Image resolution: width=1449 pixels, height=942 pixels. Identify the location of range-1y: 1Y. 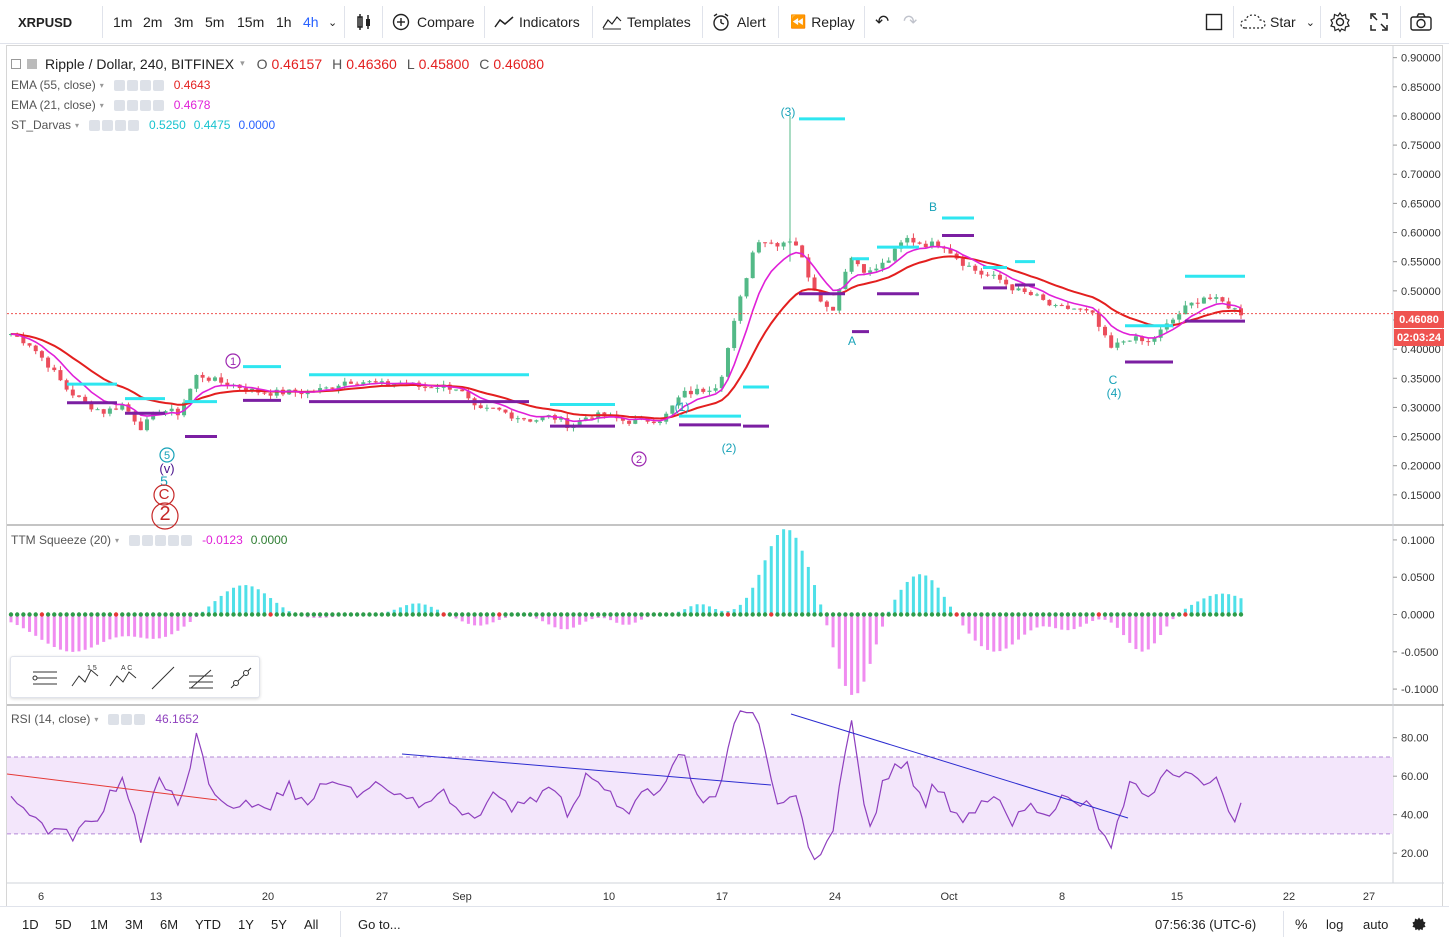
(246, 924).